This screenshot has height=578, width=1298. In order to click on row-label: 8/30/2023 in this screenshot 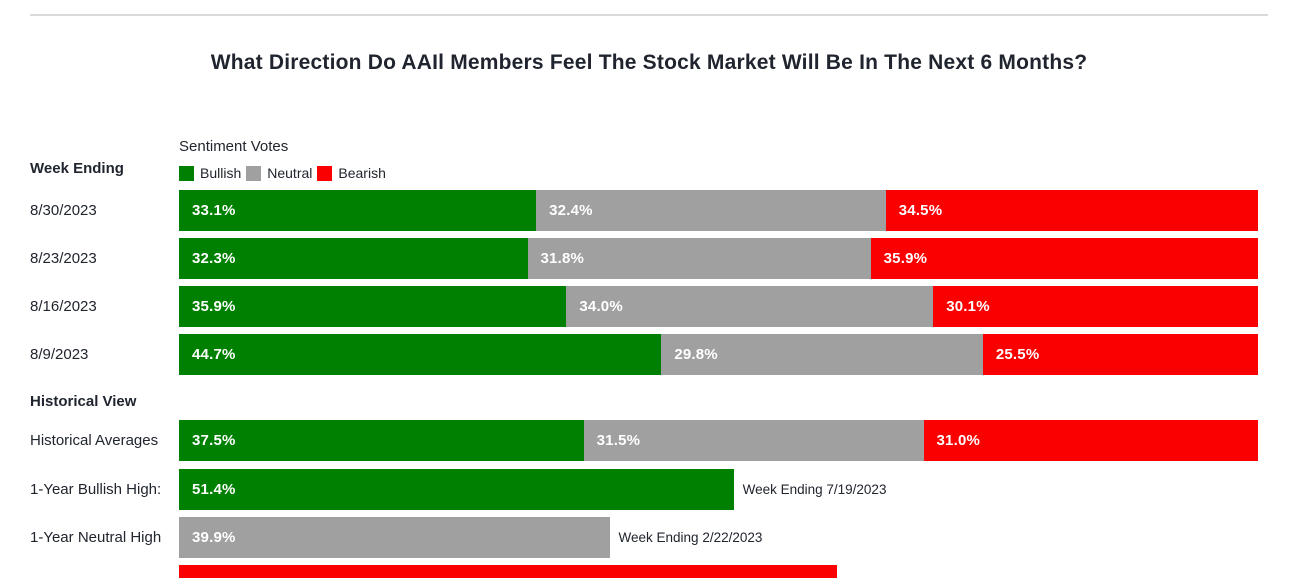, I will do `click(63, 210)`.